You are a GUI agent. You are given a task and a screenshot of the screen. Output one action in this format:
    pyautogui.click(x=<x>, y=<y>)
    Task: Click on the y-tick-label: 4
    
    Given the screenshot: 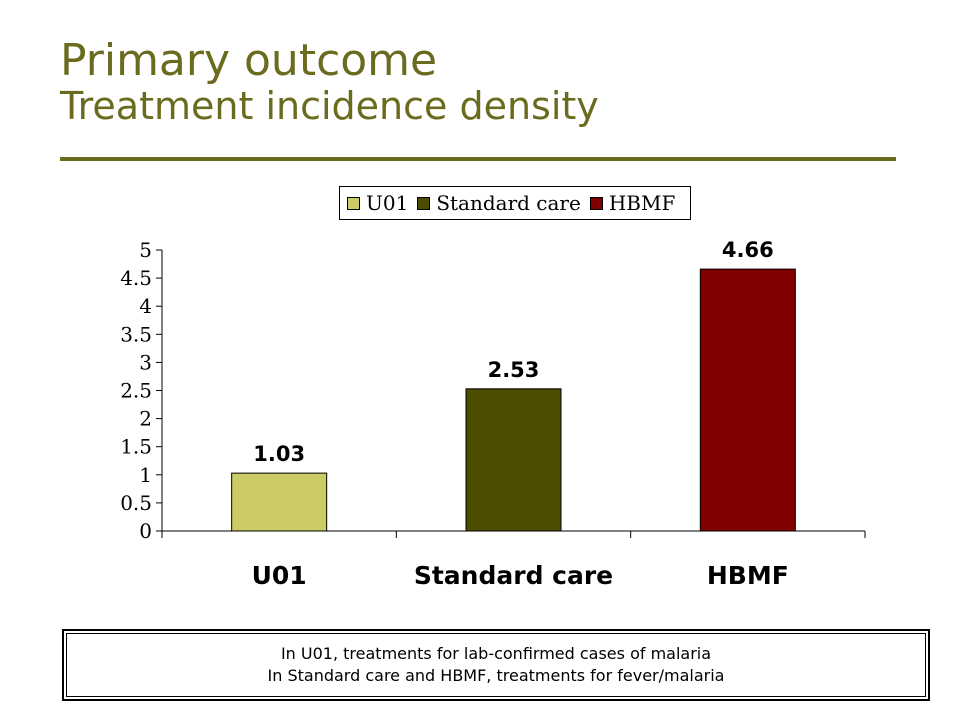 What is the action you would take?
    pyautogui.click(x=145, y=306)
    